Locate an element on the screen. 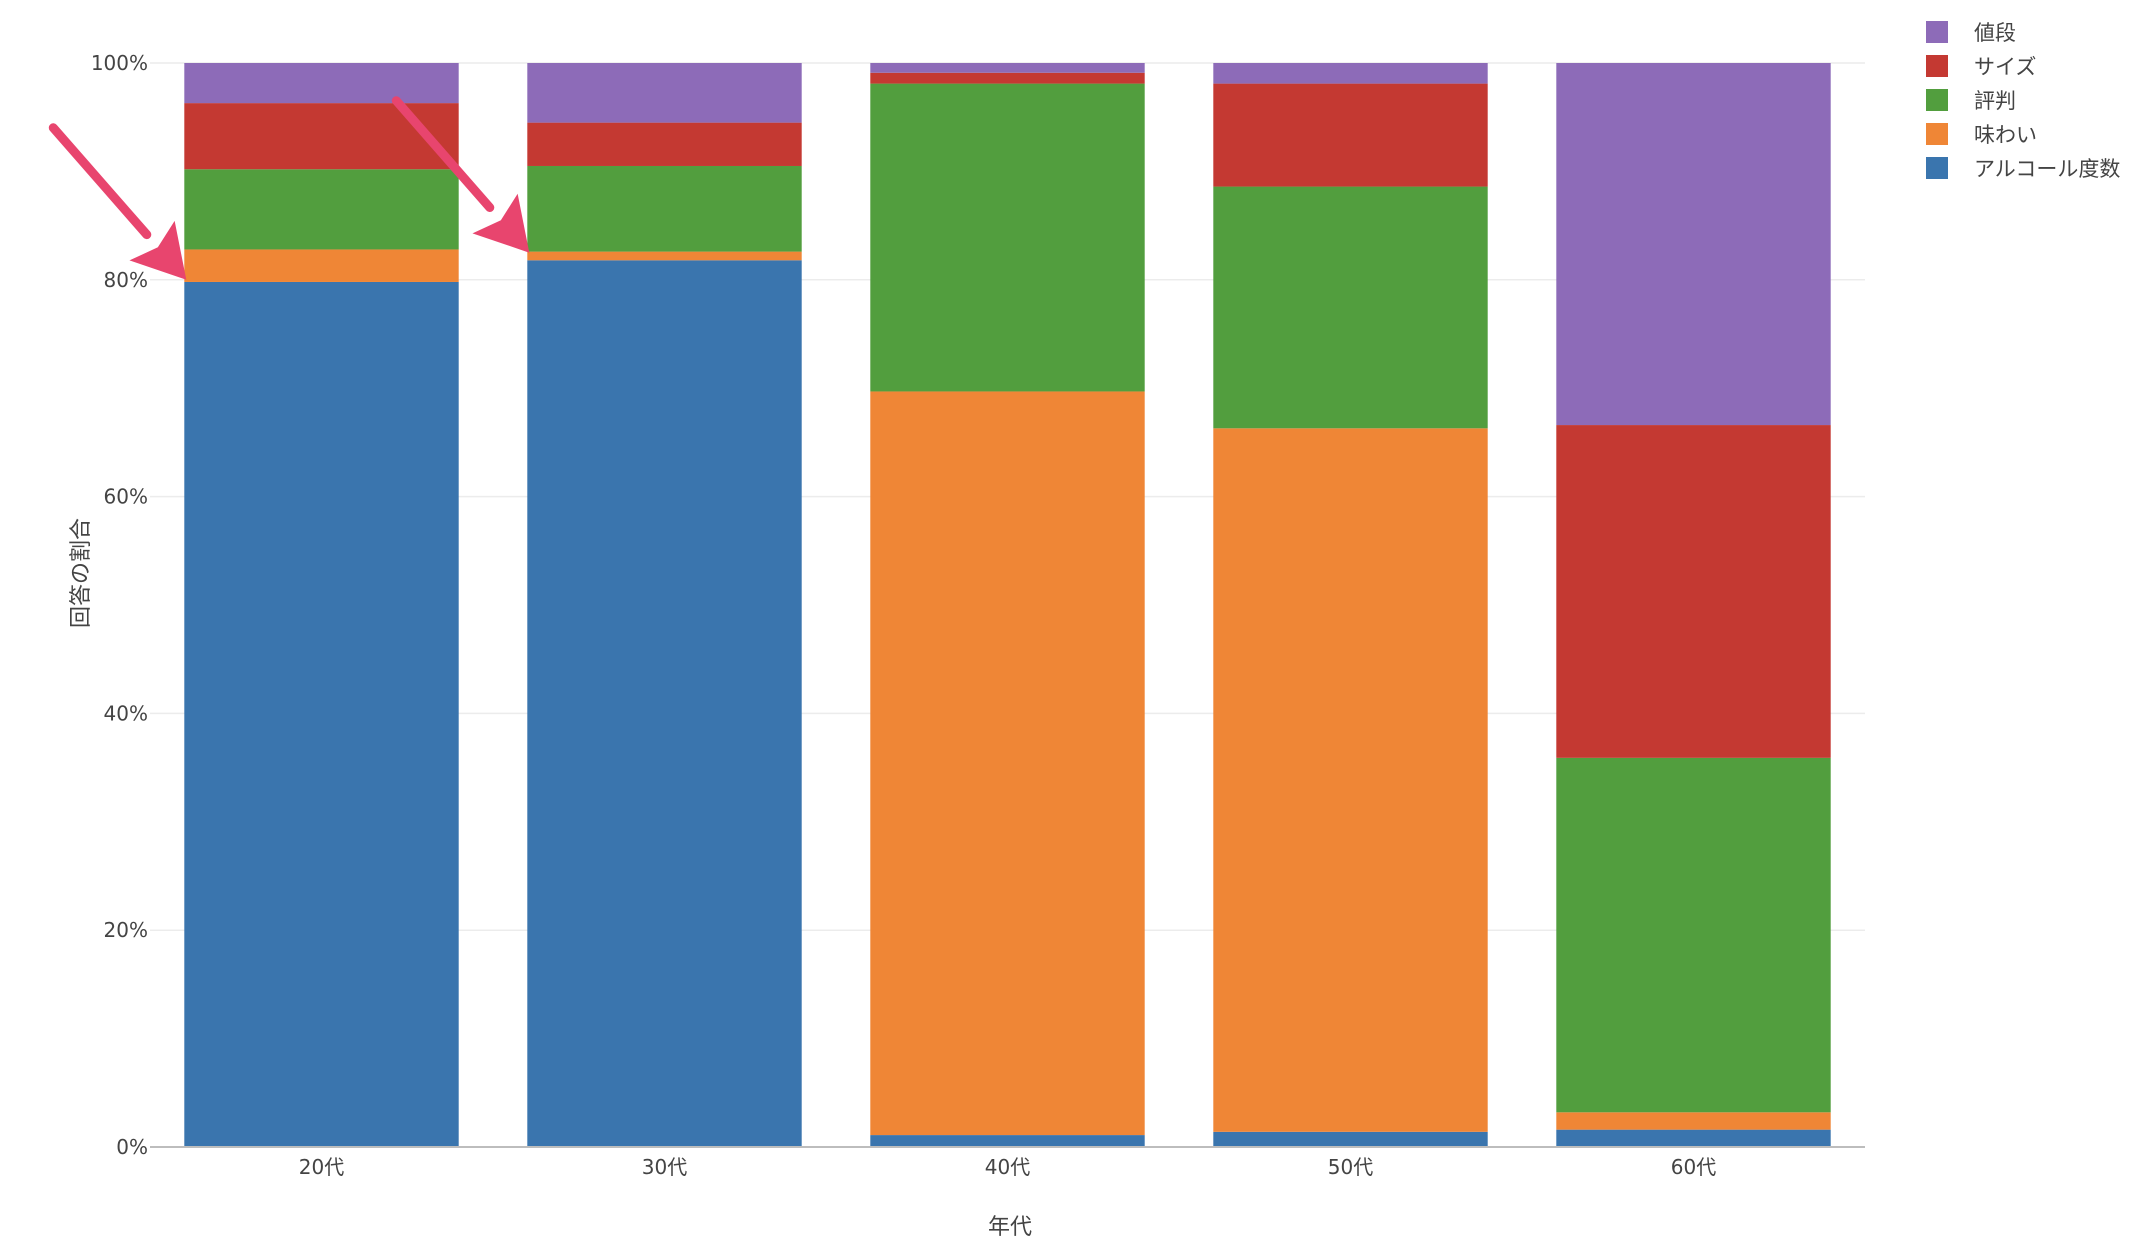 The image size is (2152, 1242). legend-item: サイズ is located at coordinates (1981, 67).